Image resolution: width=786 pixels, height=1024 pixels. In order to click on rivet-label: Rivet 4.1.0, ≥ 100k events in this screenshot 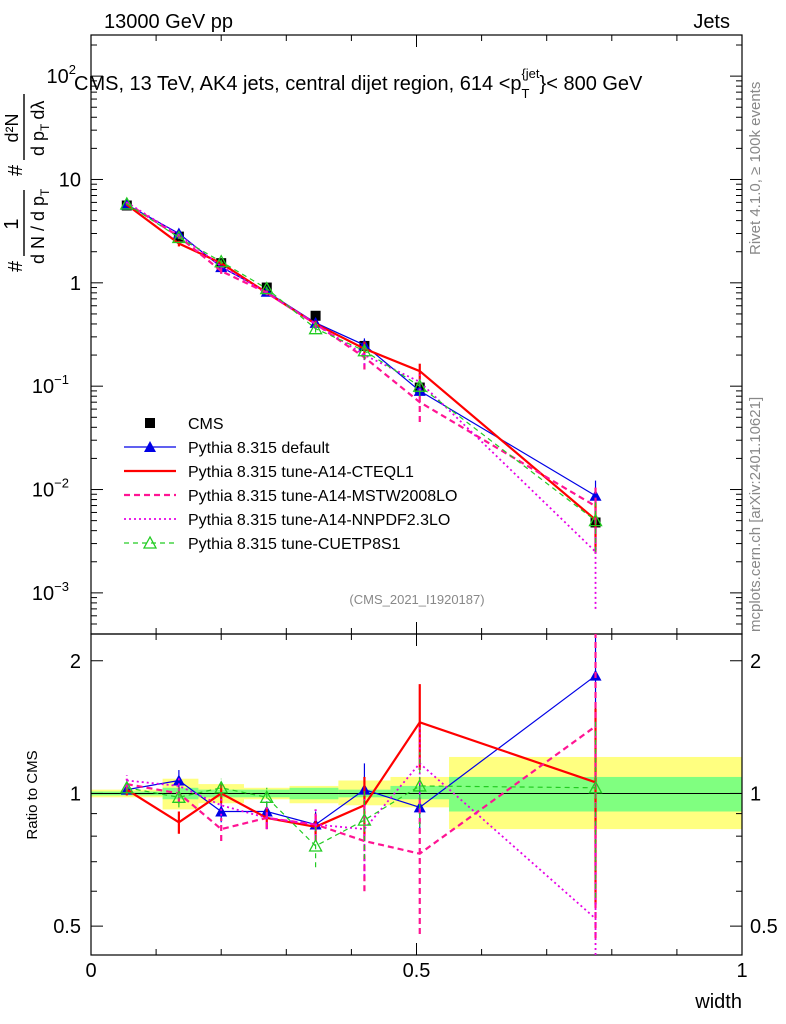, I will do `click(755, 168)`.